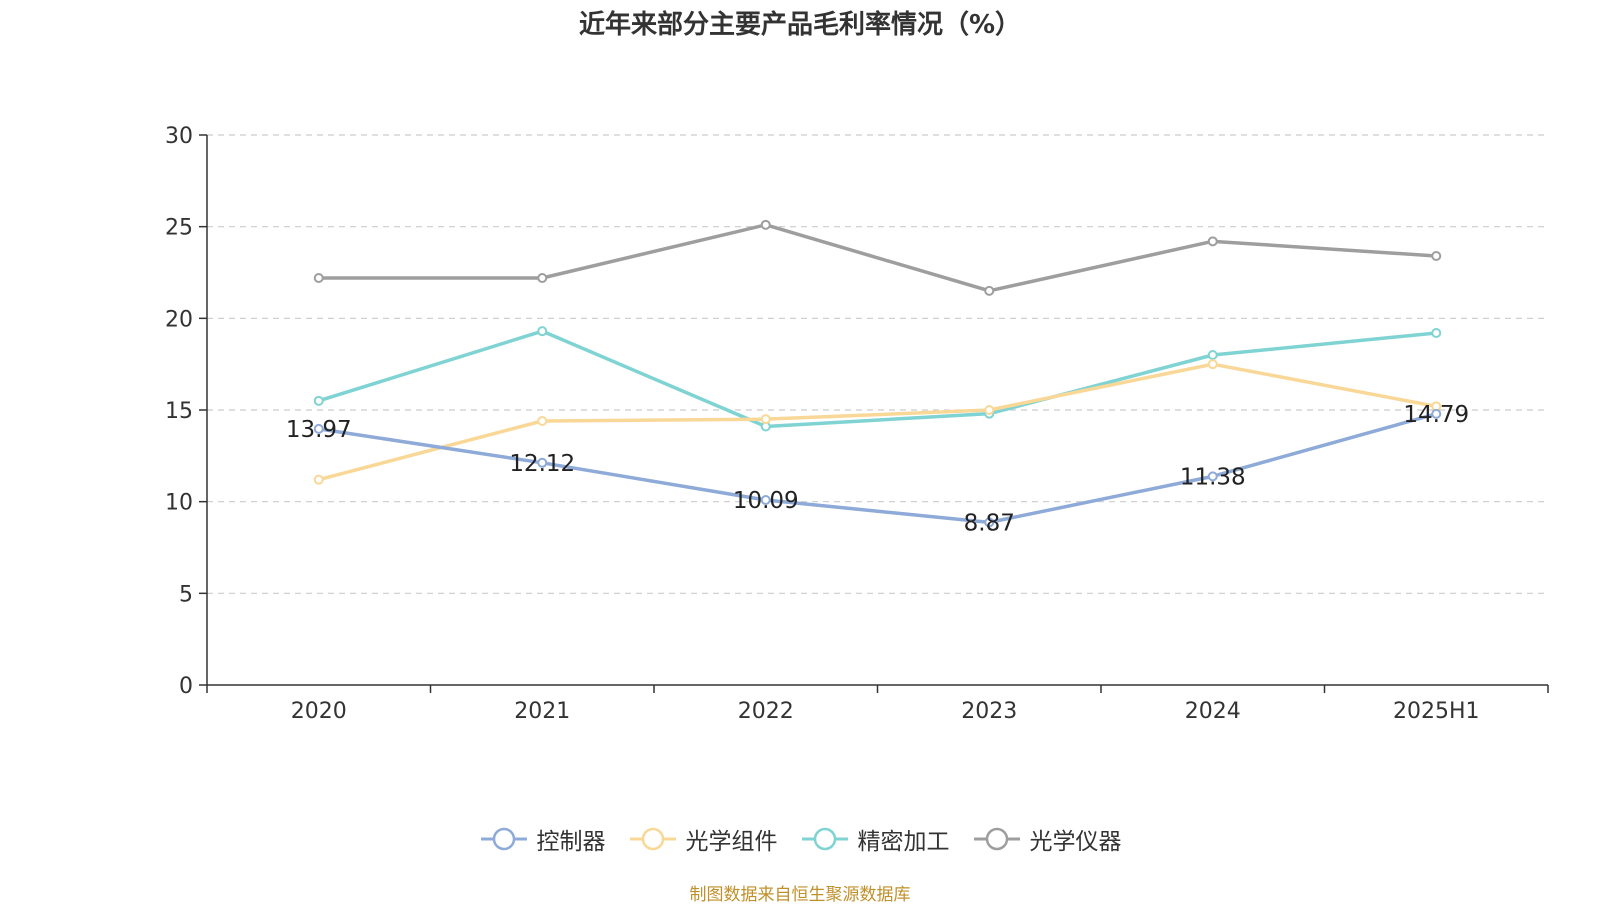 The image size is (1600, 905). Describe the element at coordinates (1213, 711) in the screenshot. I see `x-tick-label: 2024` at that location.